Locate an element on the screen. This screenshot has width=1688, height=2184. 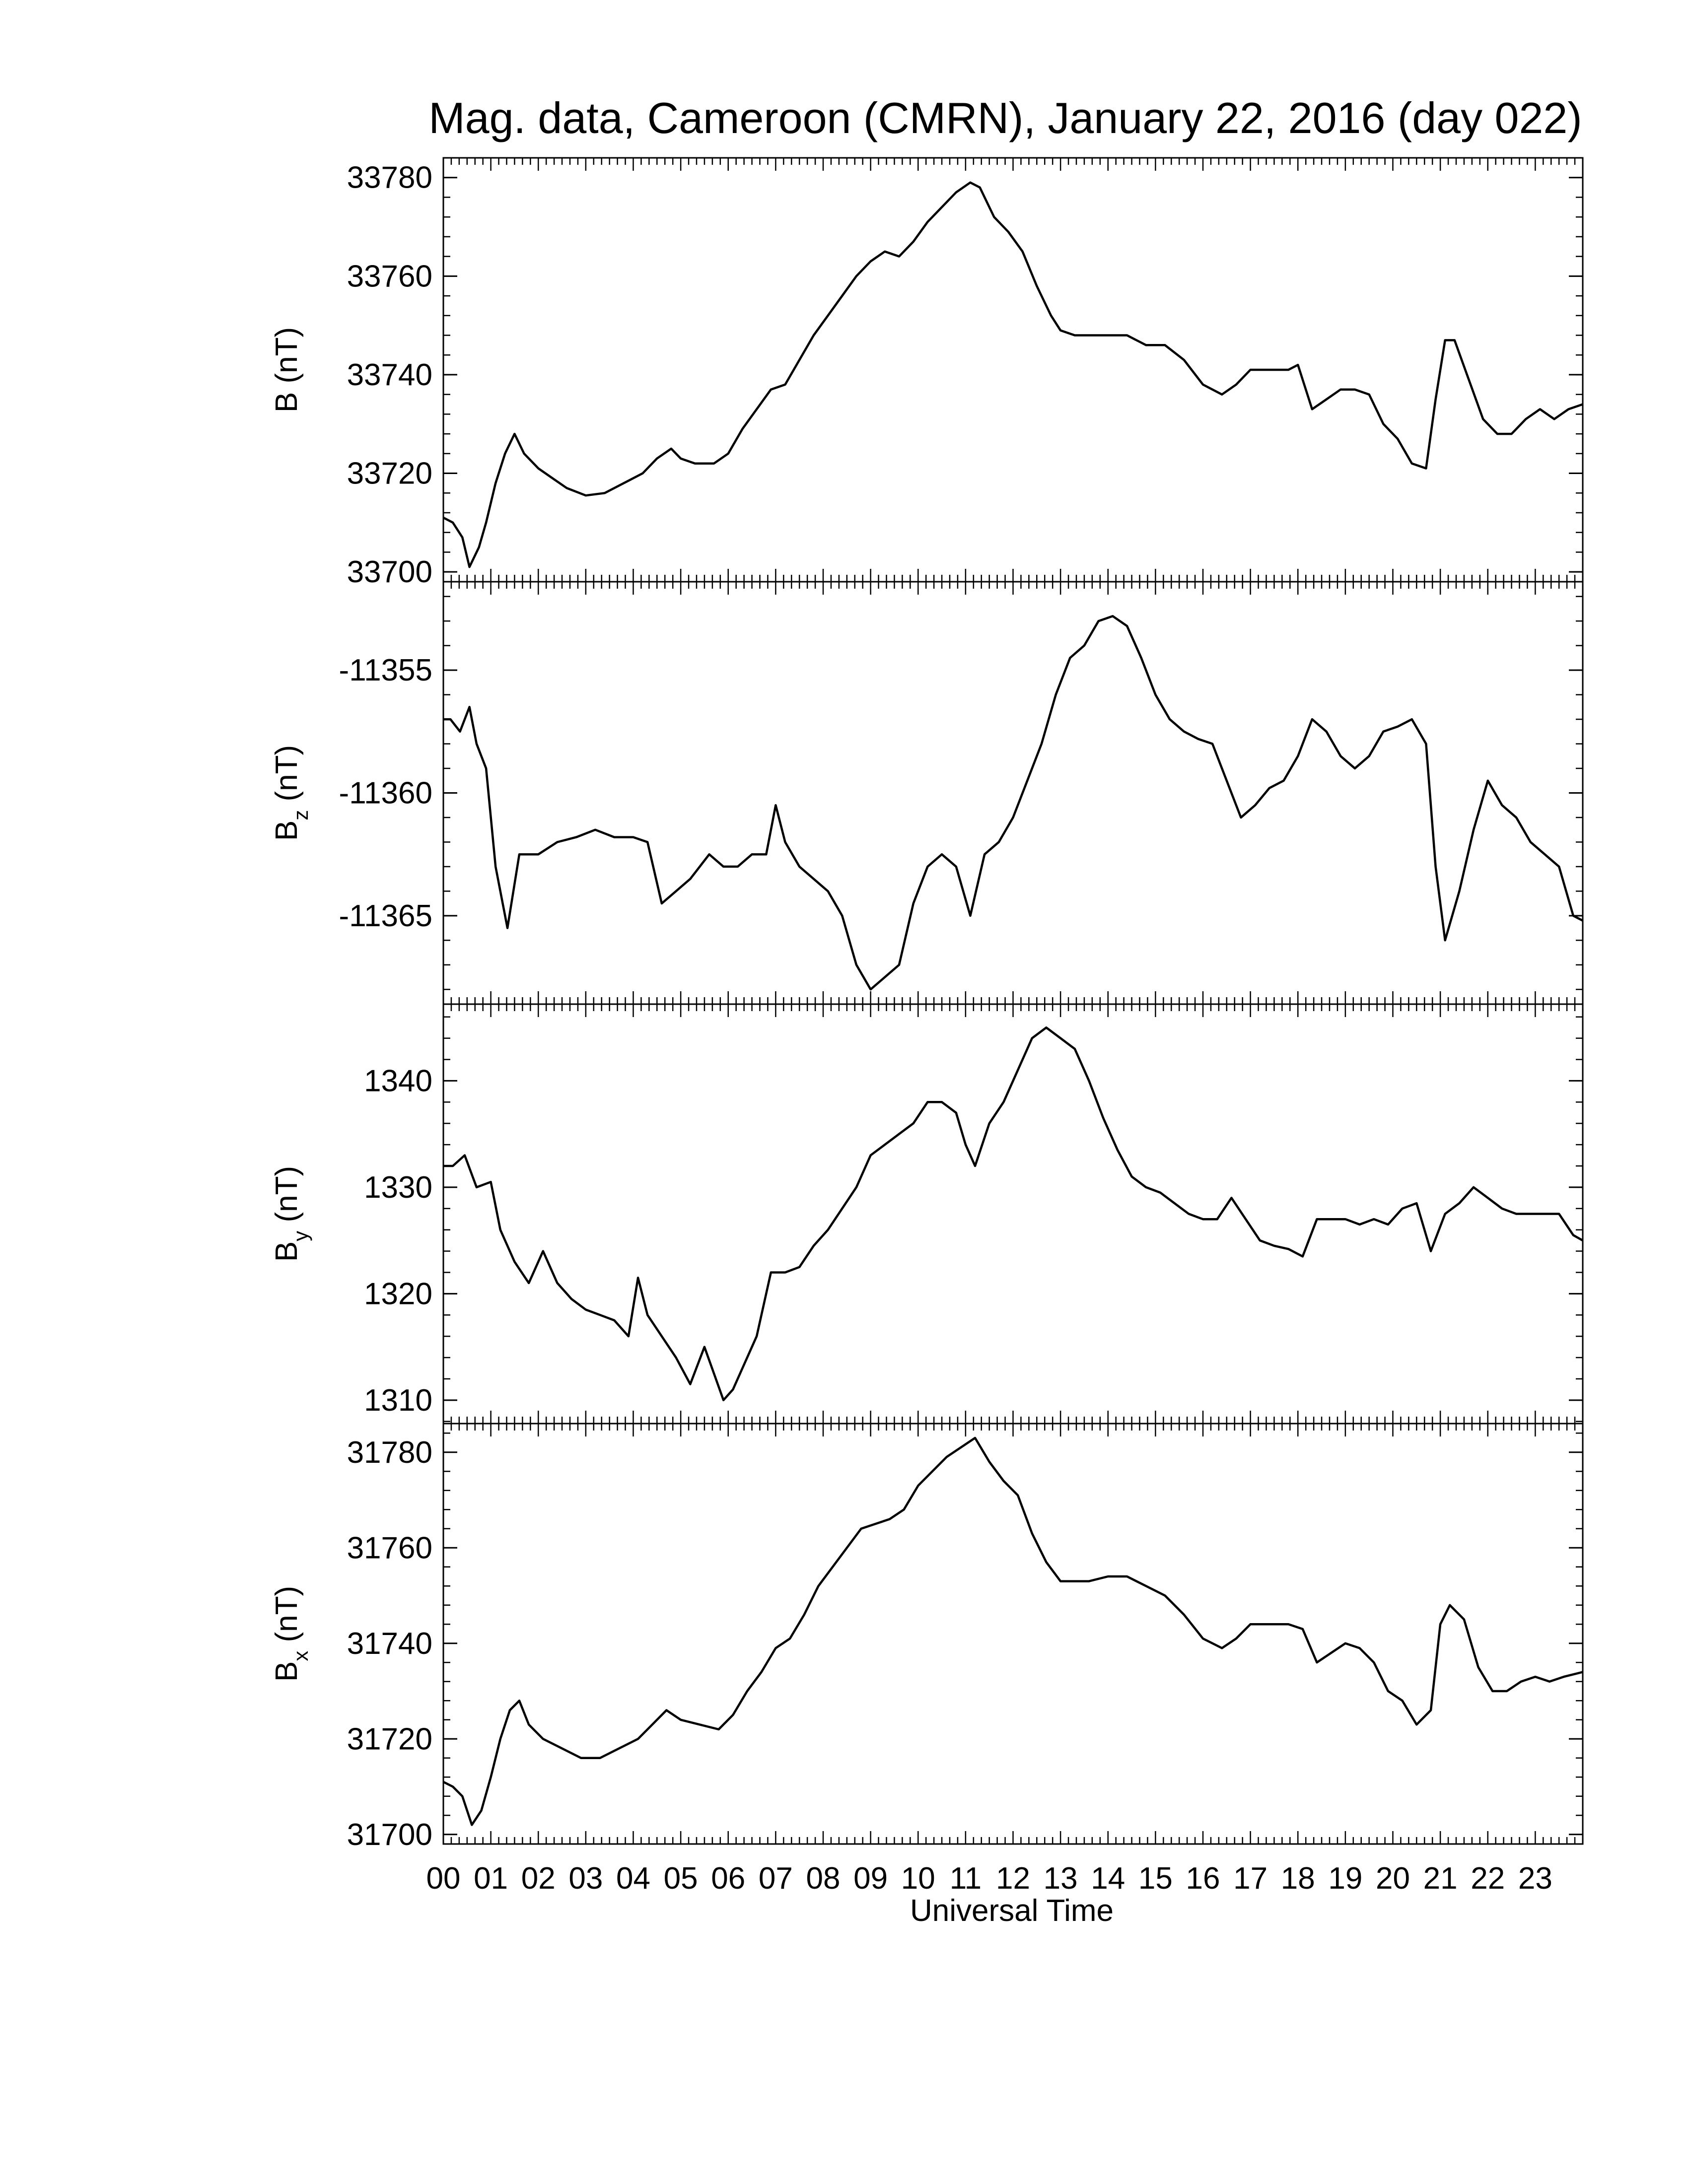
x-tick-label: 09 is located at coordinates (870, 1878).